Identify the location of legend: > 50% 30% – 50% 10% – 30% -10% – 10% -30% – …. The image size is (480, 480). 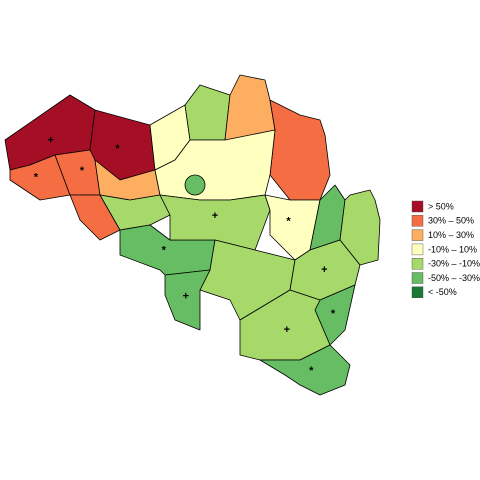
(445, 249).